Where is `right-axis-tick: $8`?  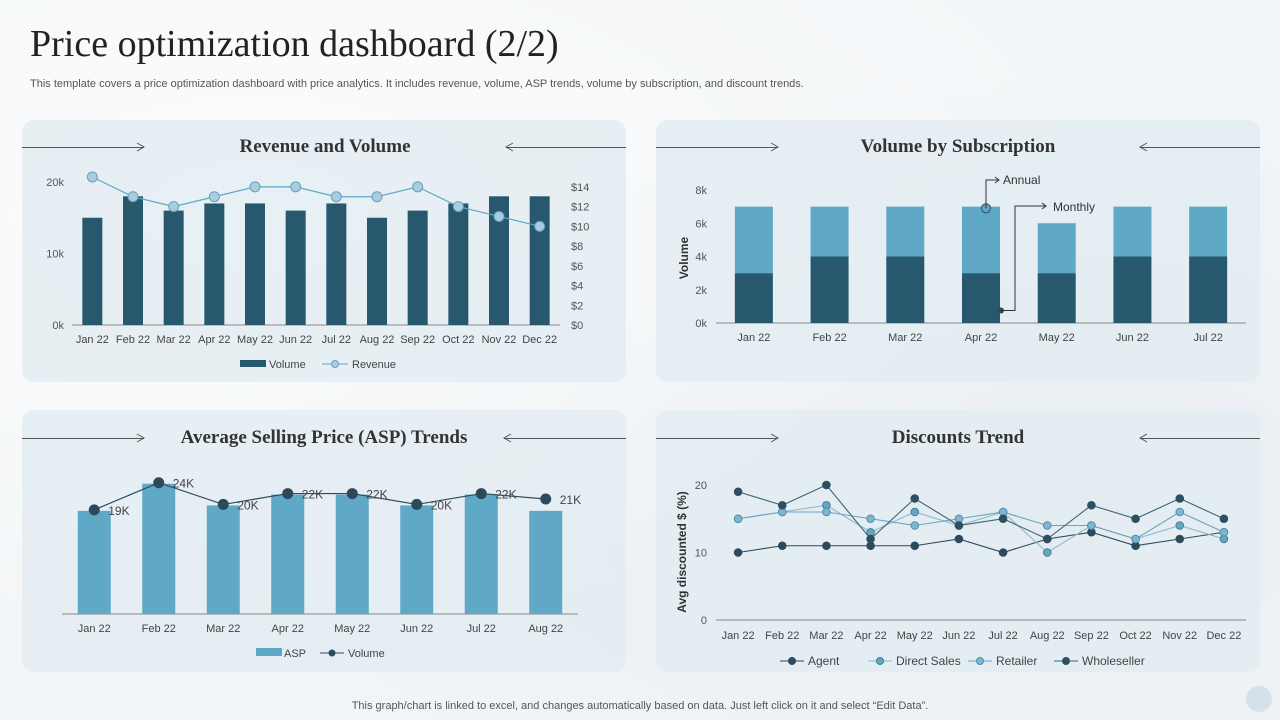 right-axis-tick: $8 is located at coordinates (577, 247).